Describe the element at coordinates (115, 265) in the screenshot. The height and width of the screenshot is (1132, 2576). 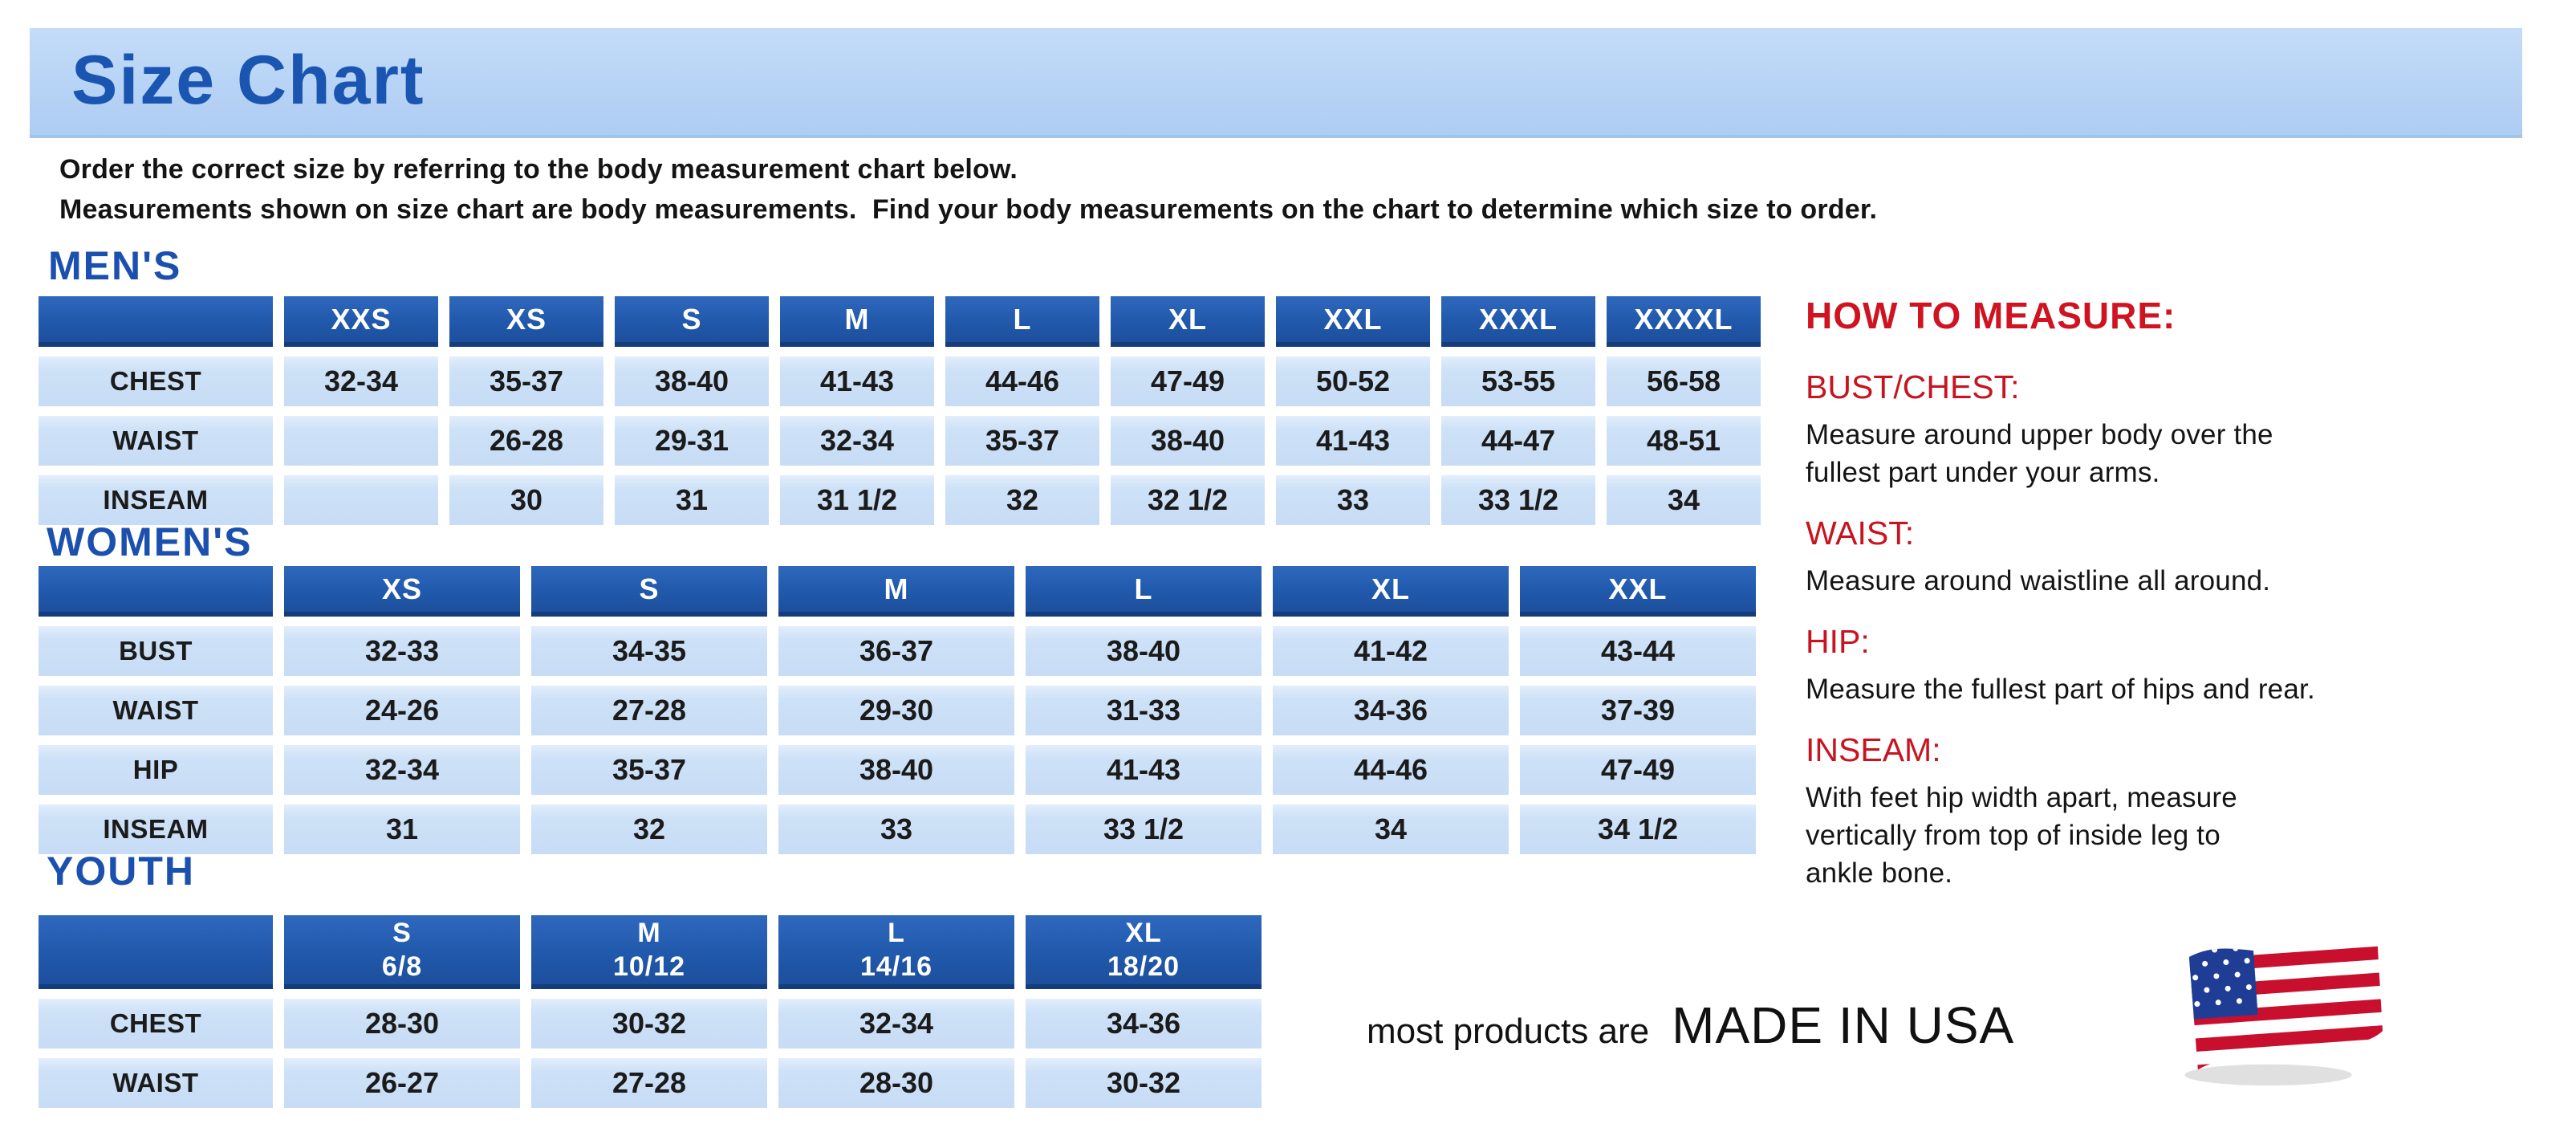
I see `mens-section-heading: MEN'S` at that location.